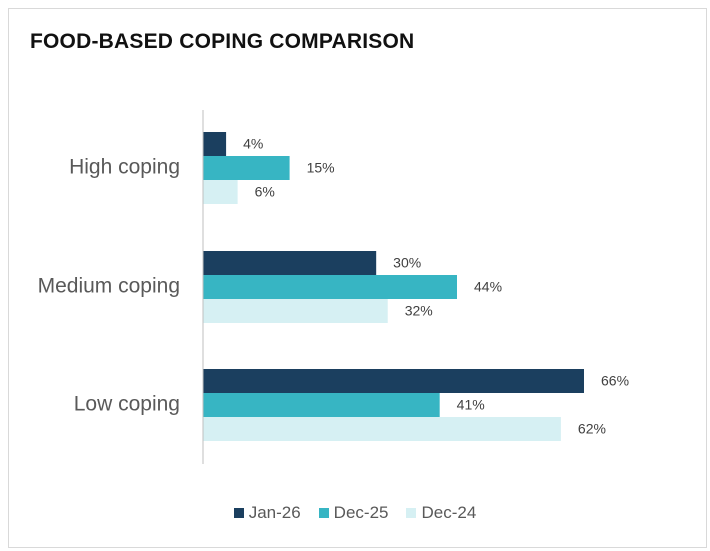  I want to click on data-label-high-coping-dec-25: 15%, so click(321, 168).